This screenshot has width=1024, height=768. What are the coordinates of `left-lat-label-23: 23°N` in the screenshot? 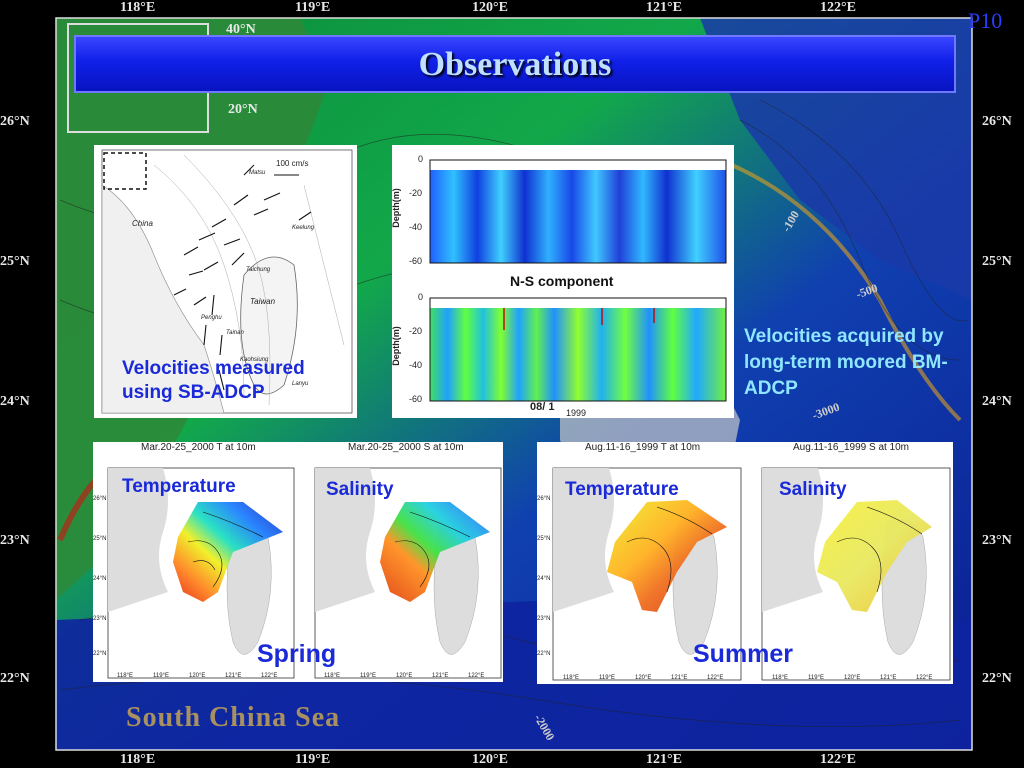 It's located at (15, 540).